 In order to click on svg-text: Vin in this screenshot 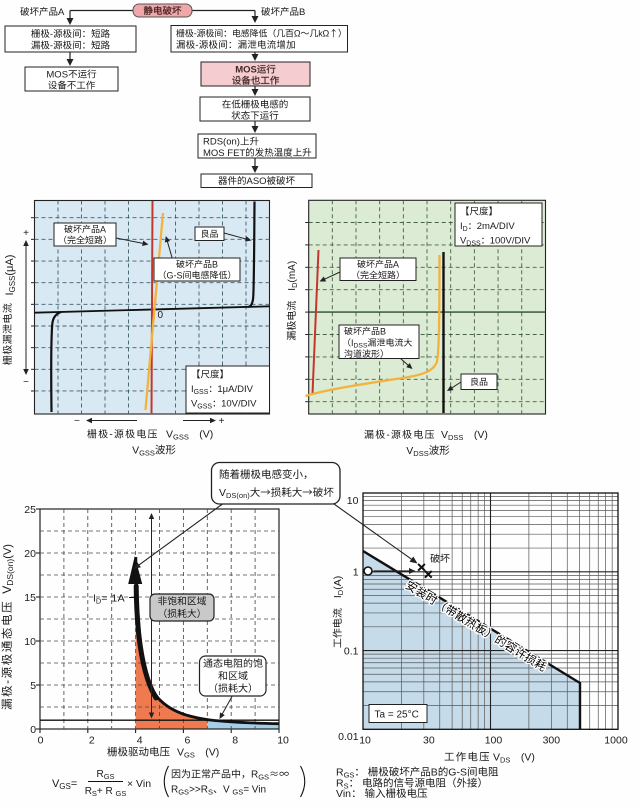, I will do `click(343, 794)`.